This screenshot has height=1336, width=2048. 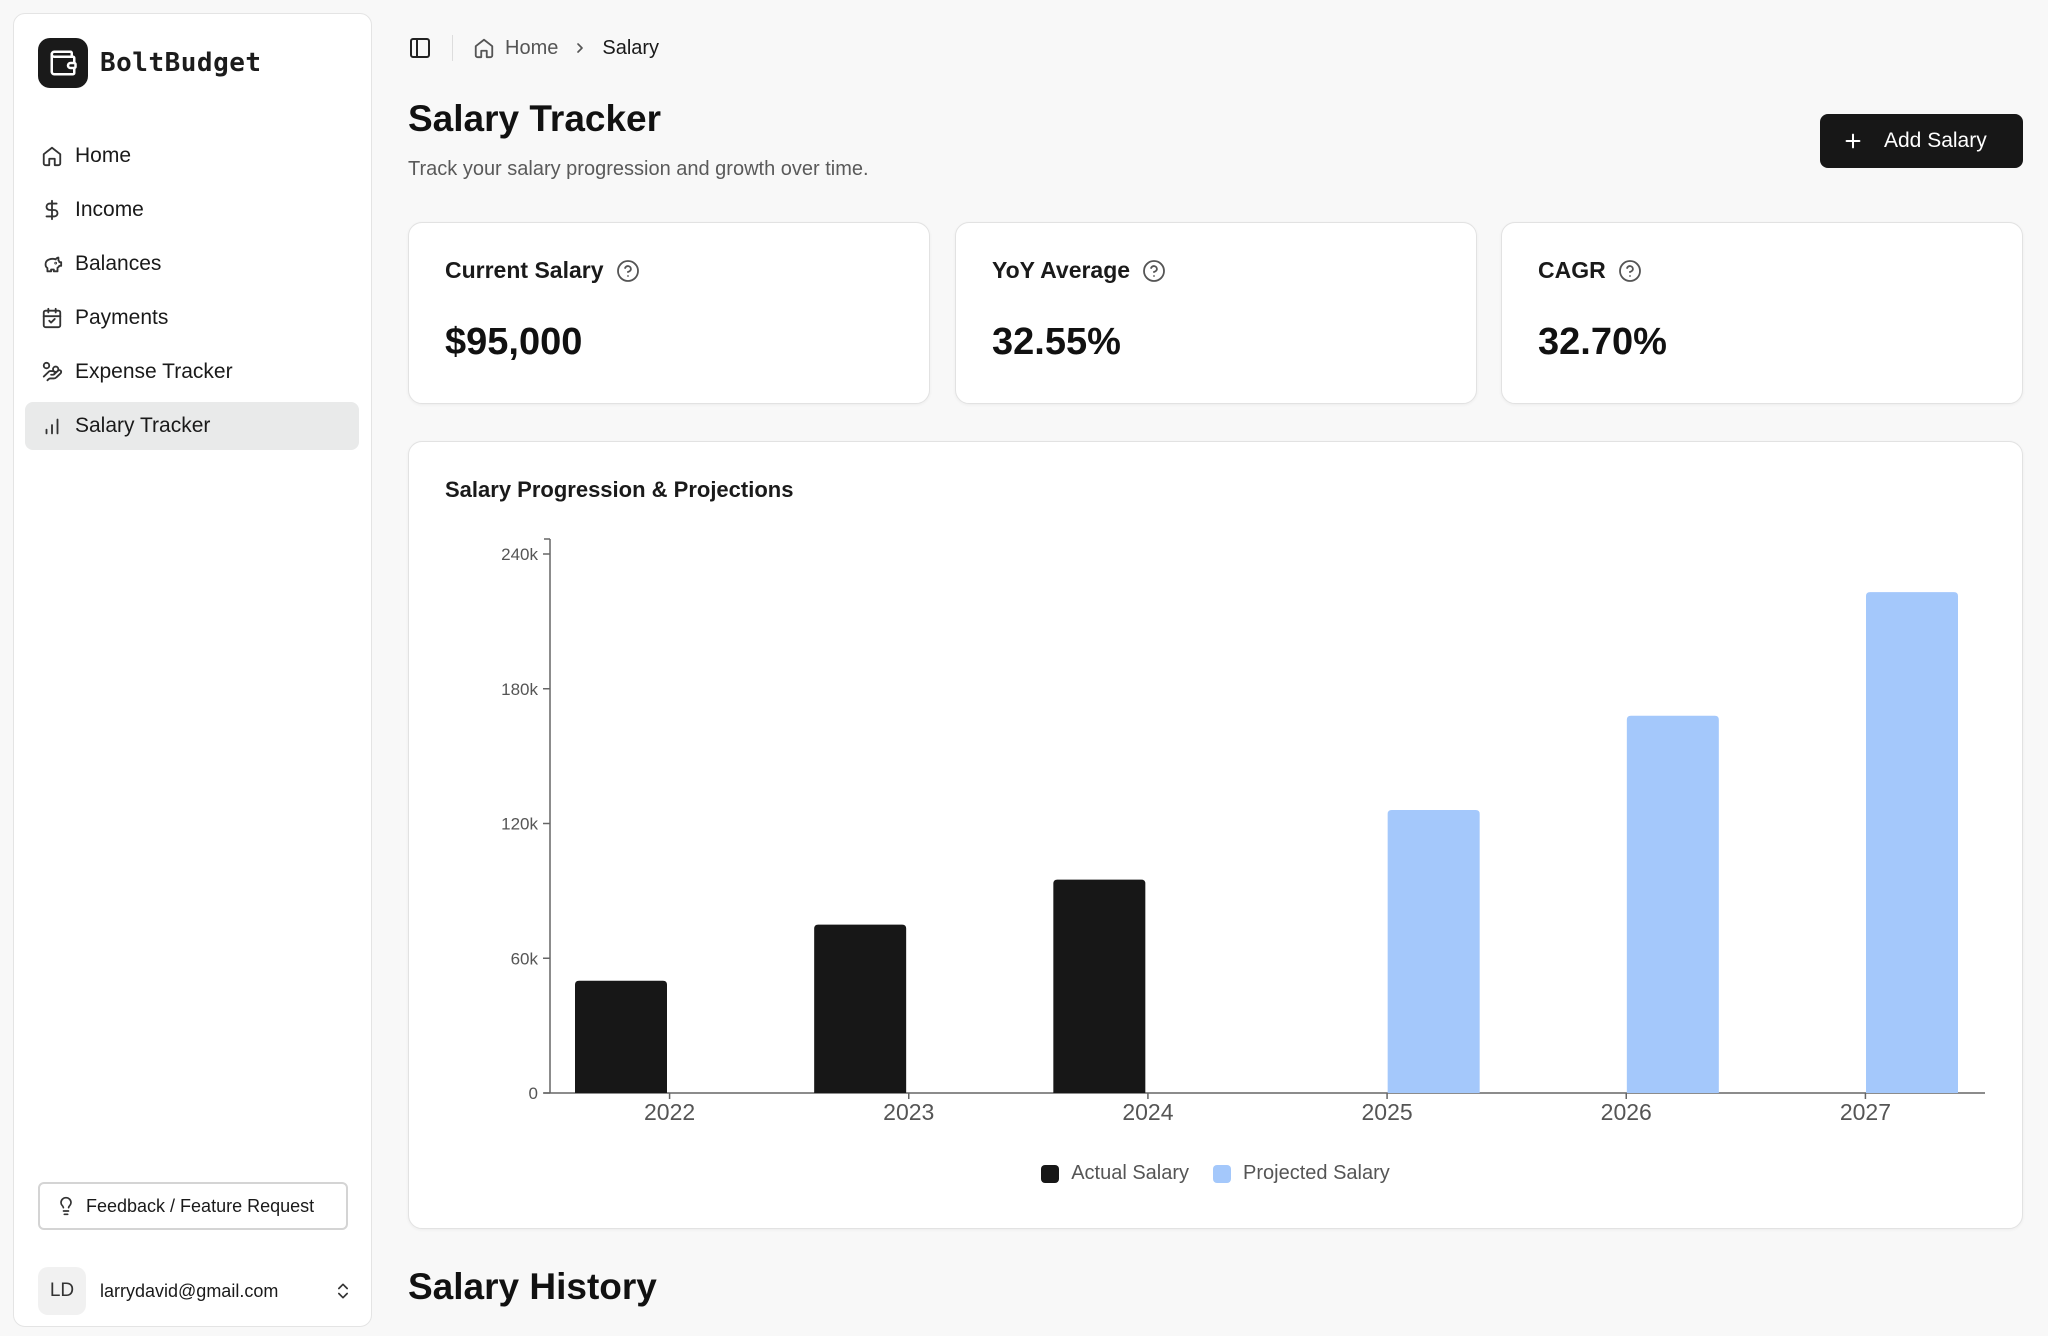 I want to click on x-tick-label: 2025, so click(x=1386, y=1112).